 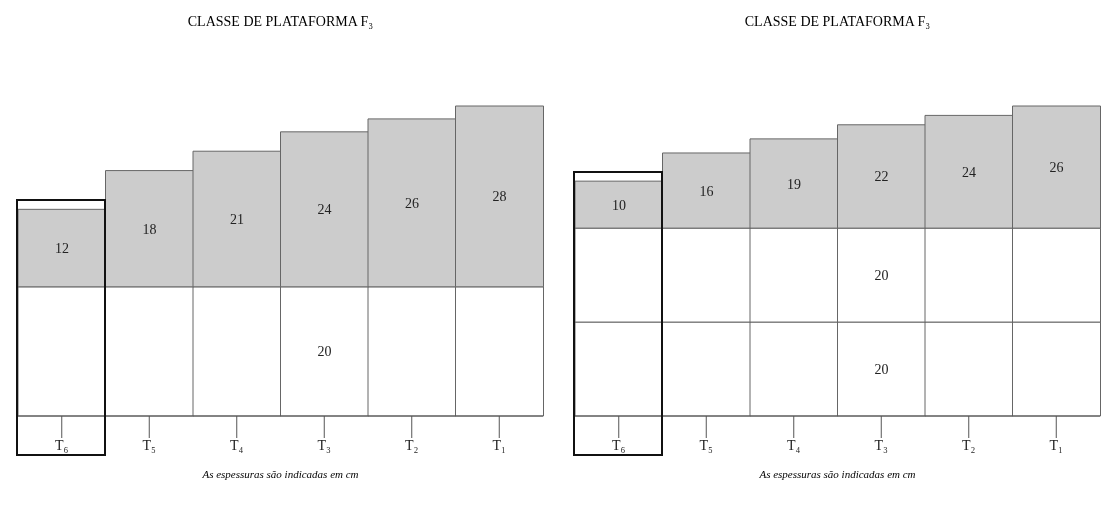 What do you see at coordinates (237, 220) in the screenshot?
I see `data-label: 21` at bounding box center [237, 220].